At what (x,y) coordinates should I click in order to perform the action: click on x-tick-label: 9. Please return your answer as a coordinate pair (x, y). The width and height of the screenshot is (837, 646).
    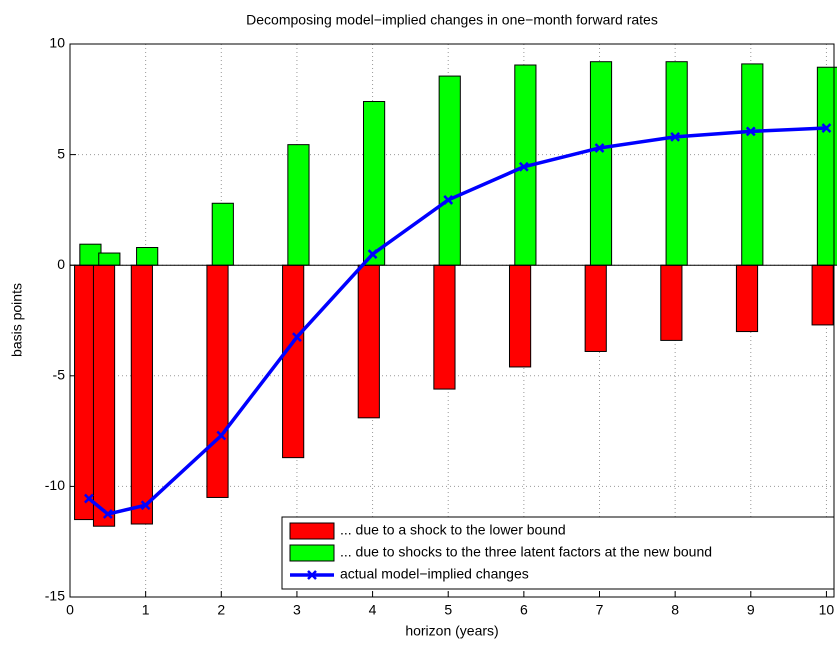
    Looking at the image, I should click on (751, 610).